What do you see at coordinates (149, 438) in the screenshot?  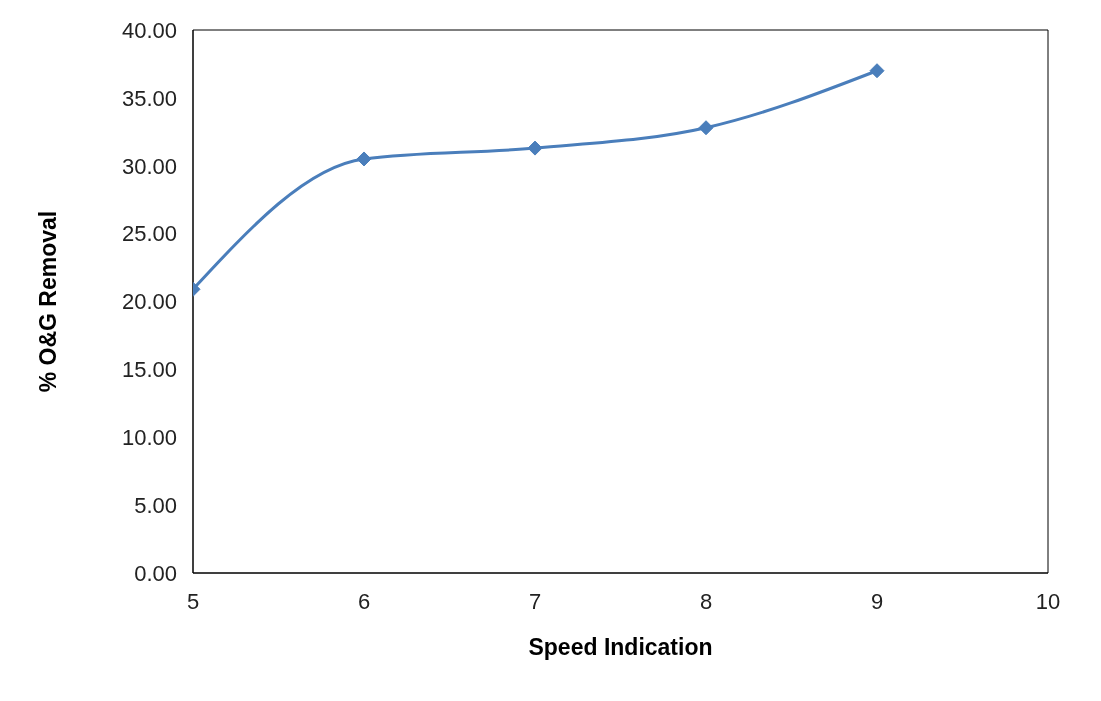 I see `y-tick-label: 10.00` at bounding box center [149, 438].